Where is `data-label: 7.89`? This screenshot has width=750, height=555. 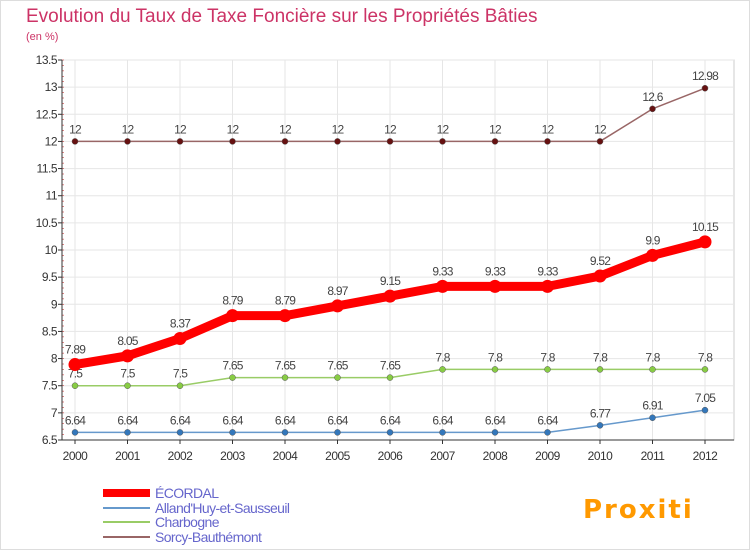
data-label: 7.89 is located at coordinates (75, 350).